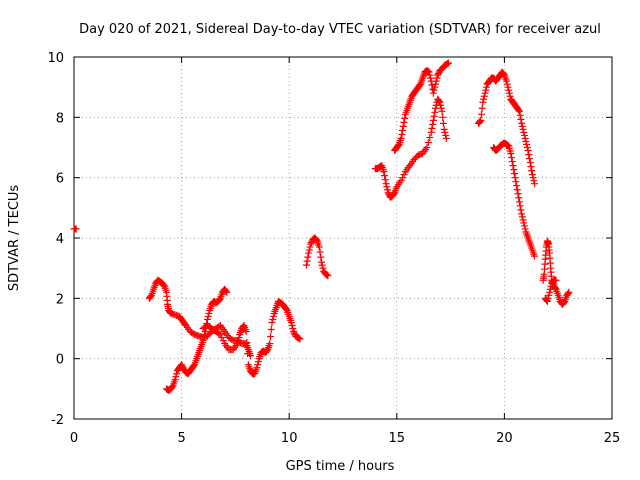 This screenshot has width=640, height=480. Describe the element at coordinates (410, 148) in the screenshot. I see `series-arc5` at that location.